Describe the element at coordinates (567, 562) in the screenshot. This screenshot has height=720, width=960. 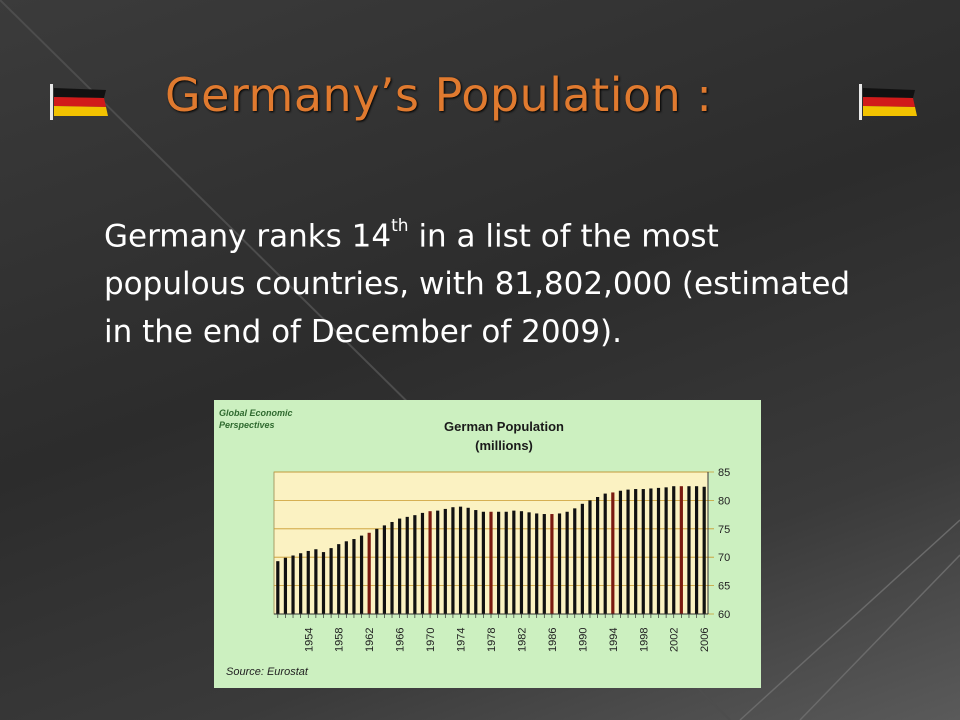
I see `bar-1988` at that location.